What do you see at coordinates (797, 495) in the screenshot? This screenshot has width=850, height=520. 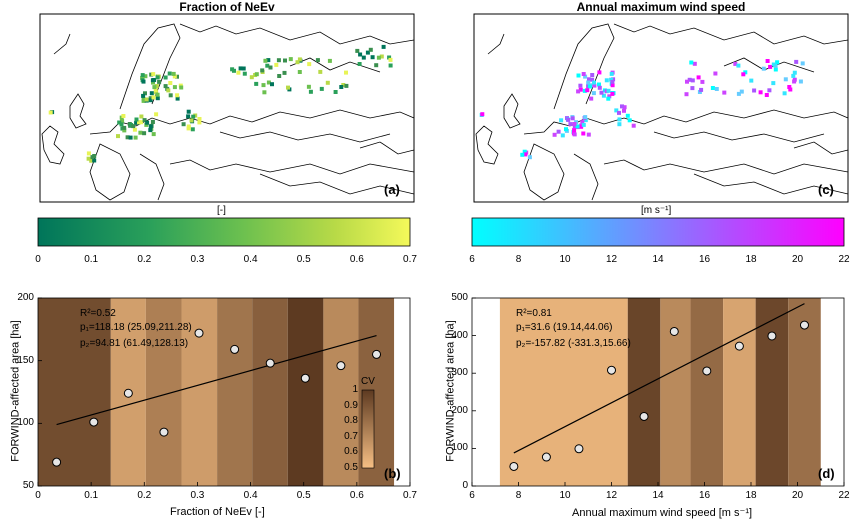 I see `panel-d-xtick-7: 20` at bounding box center [797, 495].